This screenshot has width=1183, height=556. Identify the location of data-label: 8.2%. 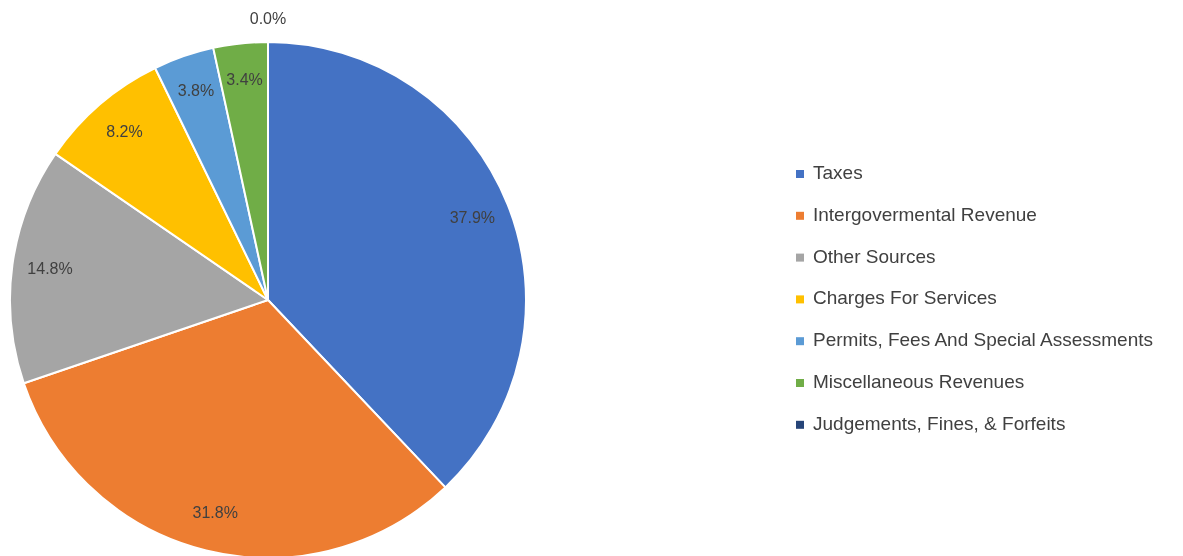
(124, 132).